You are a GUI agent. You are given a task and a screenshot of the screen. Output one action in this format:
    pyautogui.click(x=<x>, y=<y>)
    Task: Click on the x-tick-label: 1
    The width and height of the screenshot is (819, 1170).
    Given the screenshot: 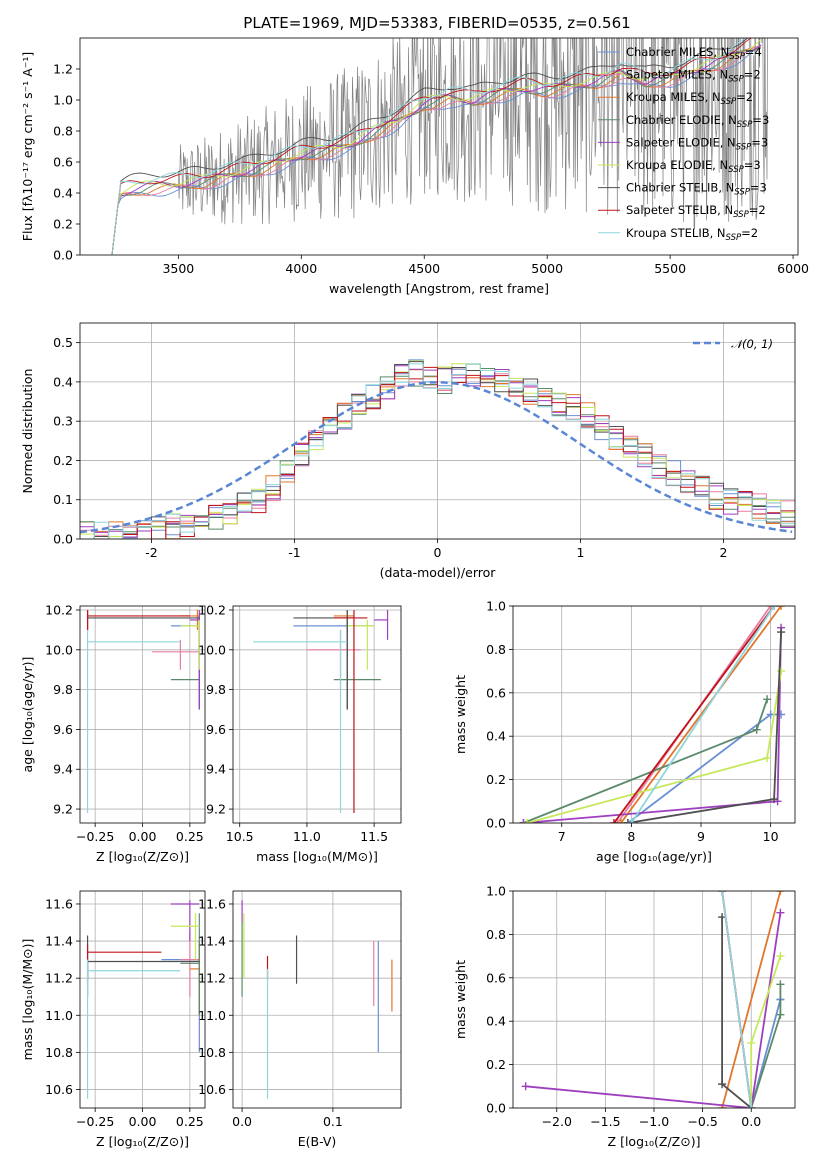 What is the action you would take?
    pyautogui.click(x=581, y=552)
    